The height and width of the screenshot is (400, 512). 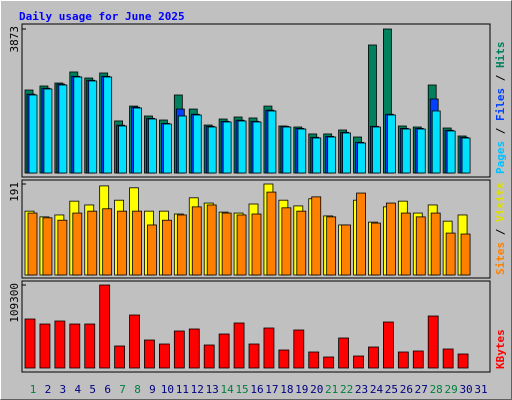 I want to click on legend: KBytes, so click(x=500, y=349).